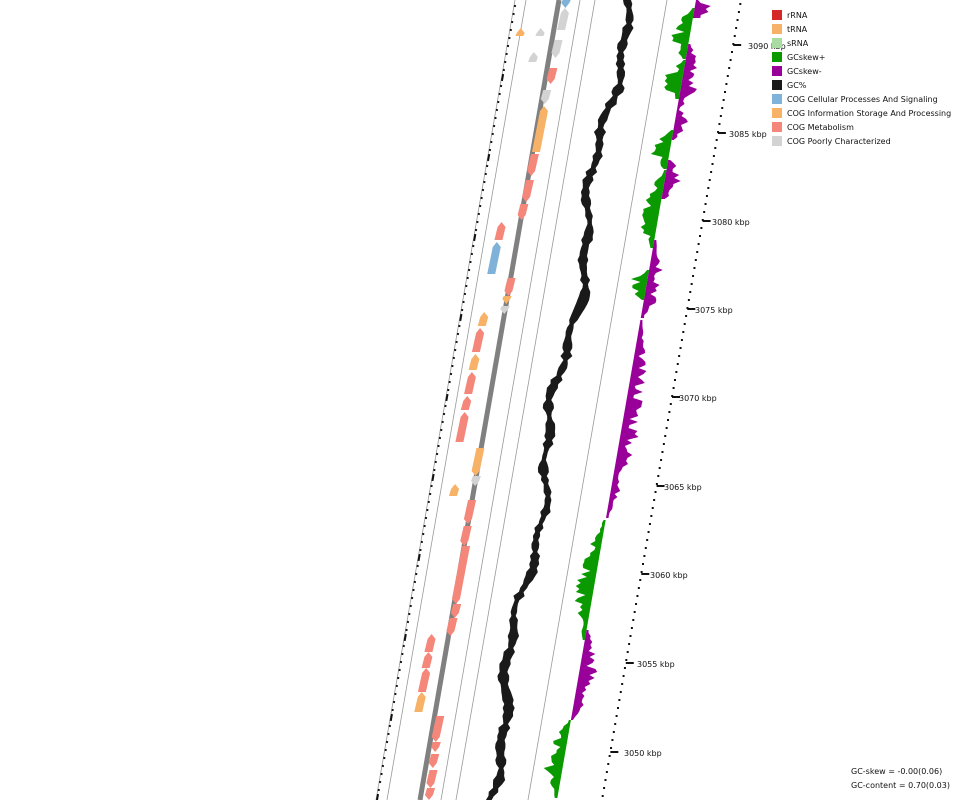 Image resolution: width=960 pixels, height=800 pixels. I want to click on legend-item-srna: sRNA, so click(861, 43).